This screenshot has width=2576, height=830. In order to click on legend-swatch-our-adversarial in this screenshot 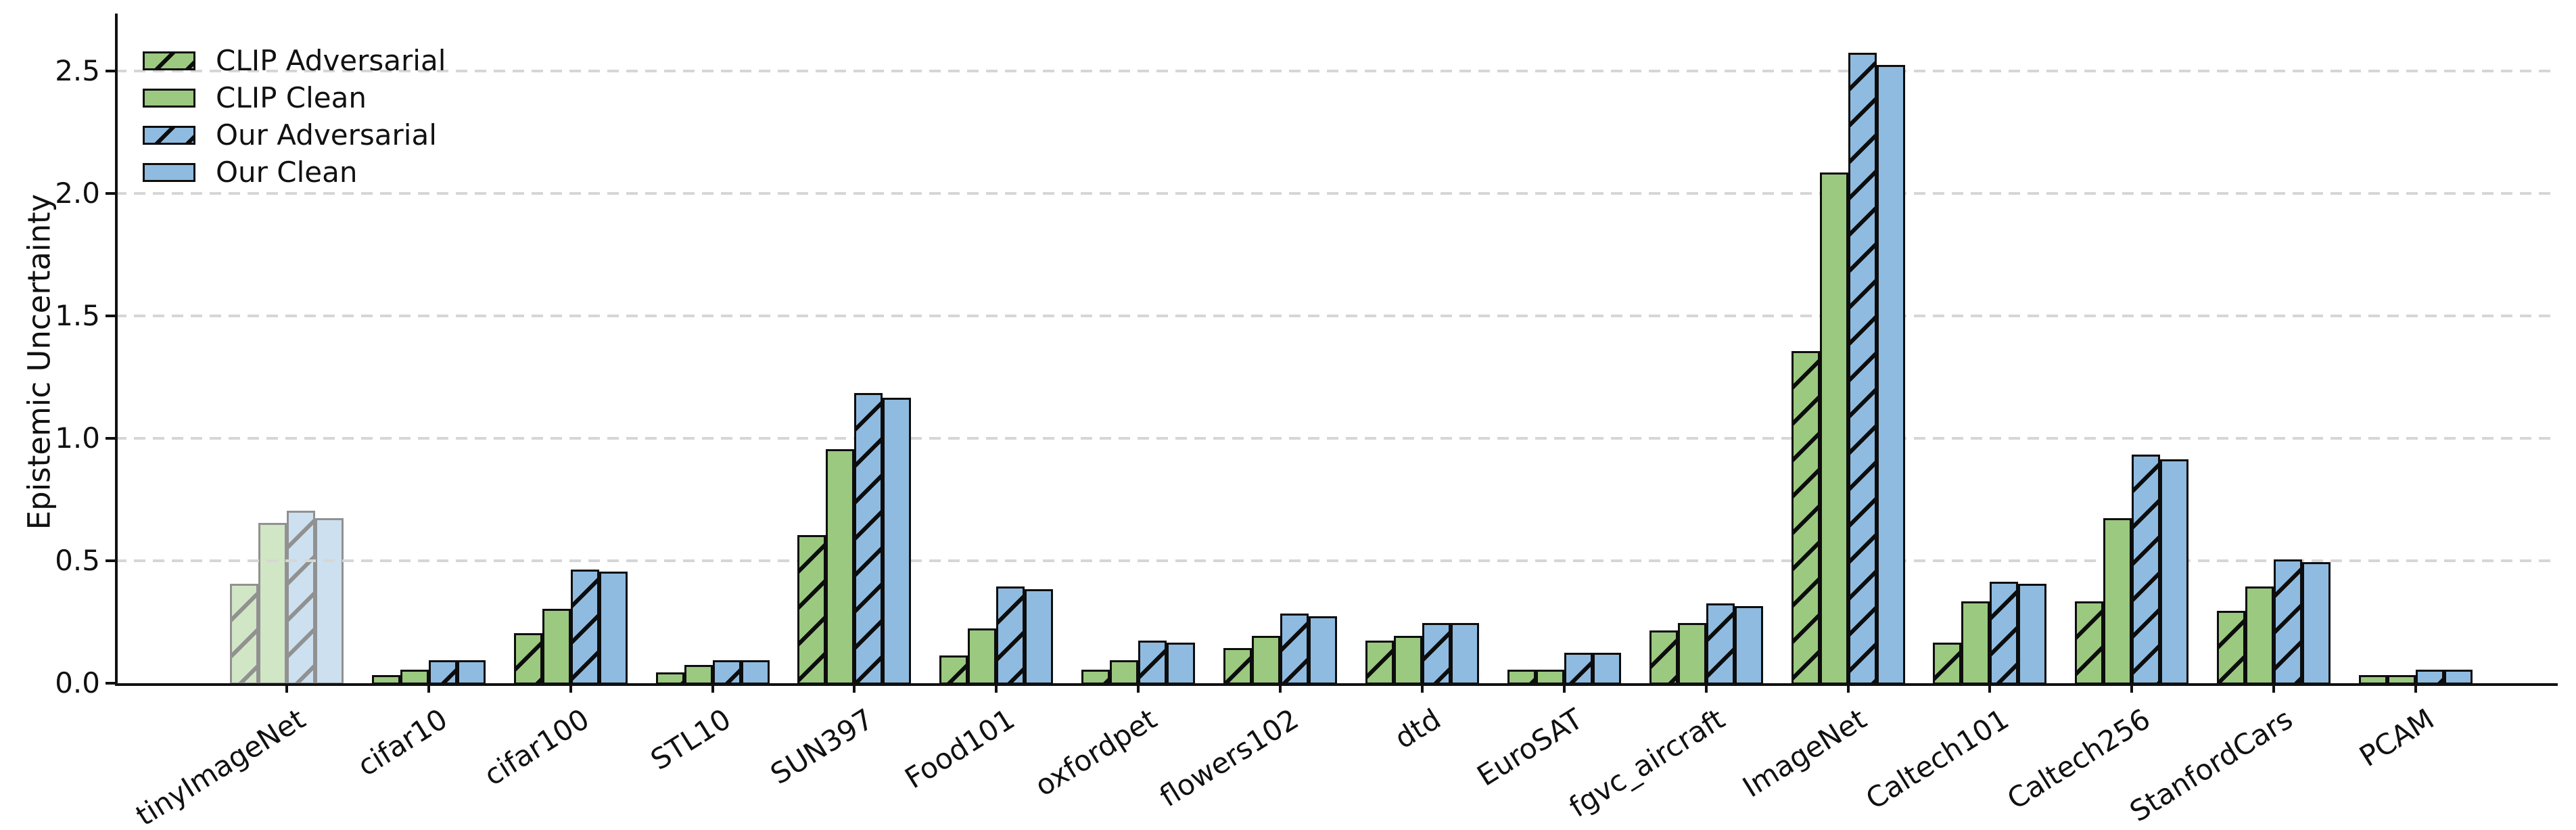, I will do `click(169, 135)`.